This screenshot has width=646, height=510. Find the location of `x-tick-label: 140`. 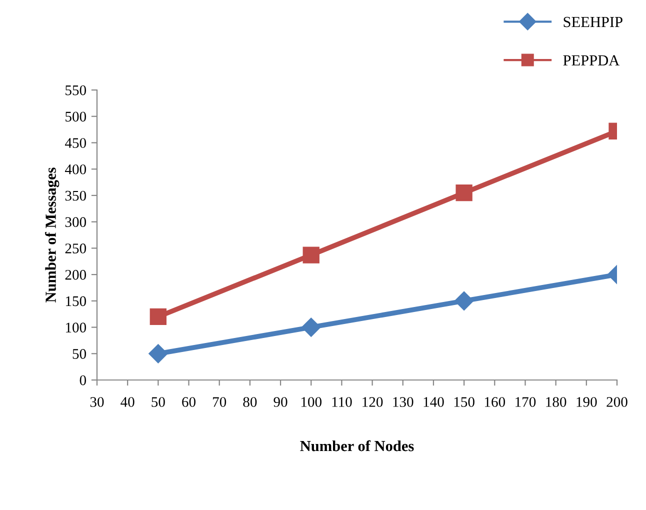

x-tick-label: 140 is located at coordinates (434, 402).